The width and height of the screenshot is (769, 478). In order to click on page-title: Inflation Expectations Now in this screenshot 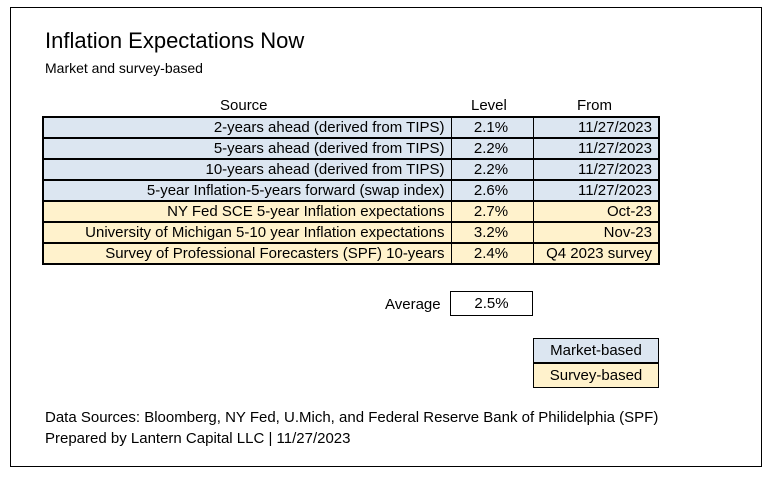, I will do `click(175, 40)`.